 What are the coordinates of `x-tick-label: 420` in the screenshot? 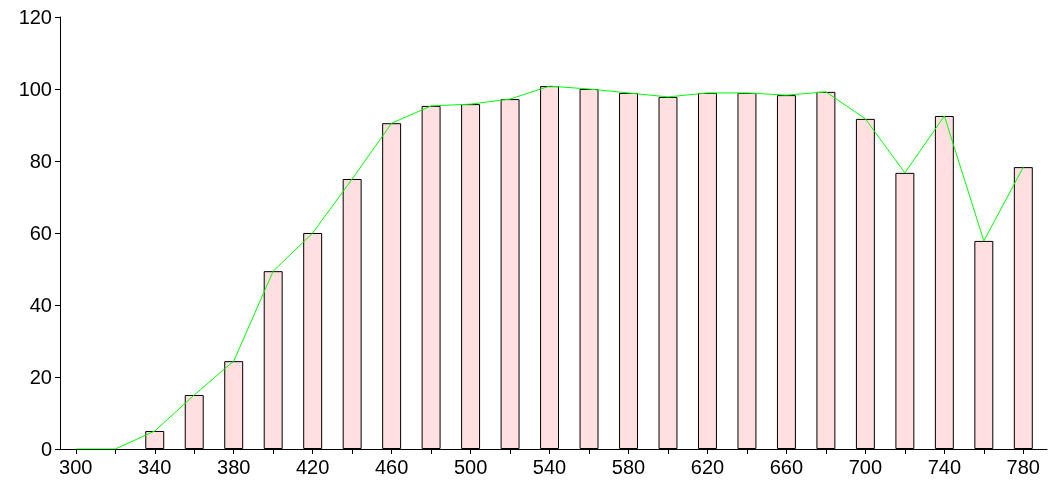 It's located at (312, 467).